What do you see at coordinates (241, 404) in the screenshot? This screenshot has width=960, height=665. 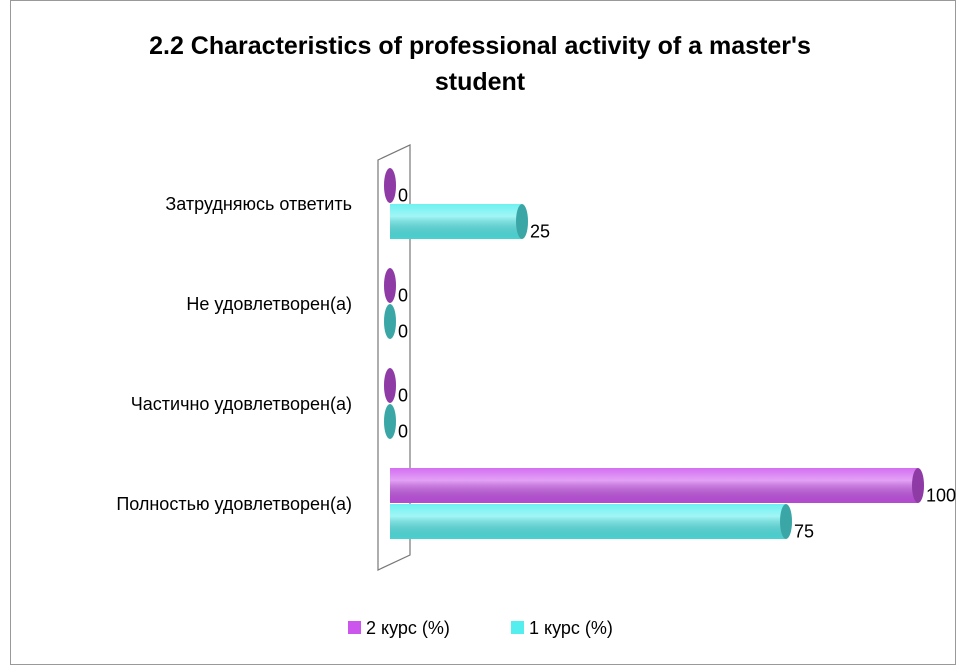 I see `y-tick-label: Частично удовлетворен(а)` at bounding box center [241, 404].